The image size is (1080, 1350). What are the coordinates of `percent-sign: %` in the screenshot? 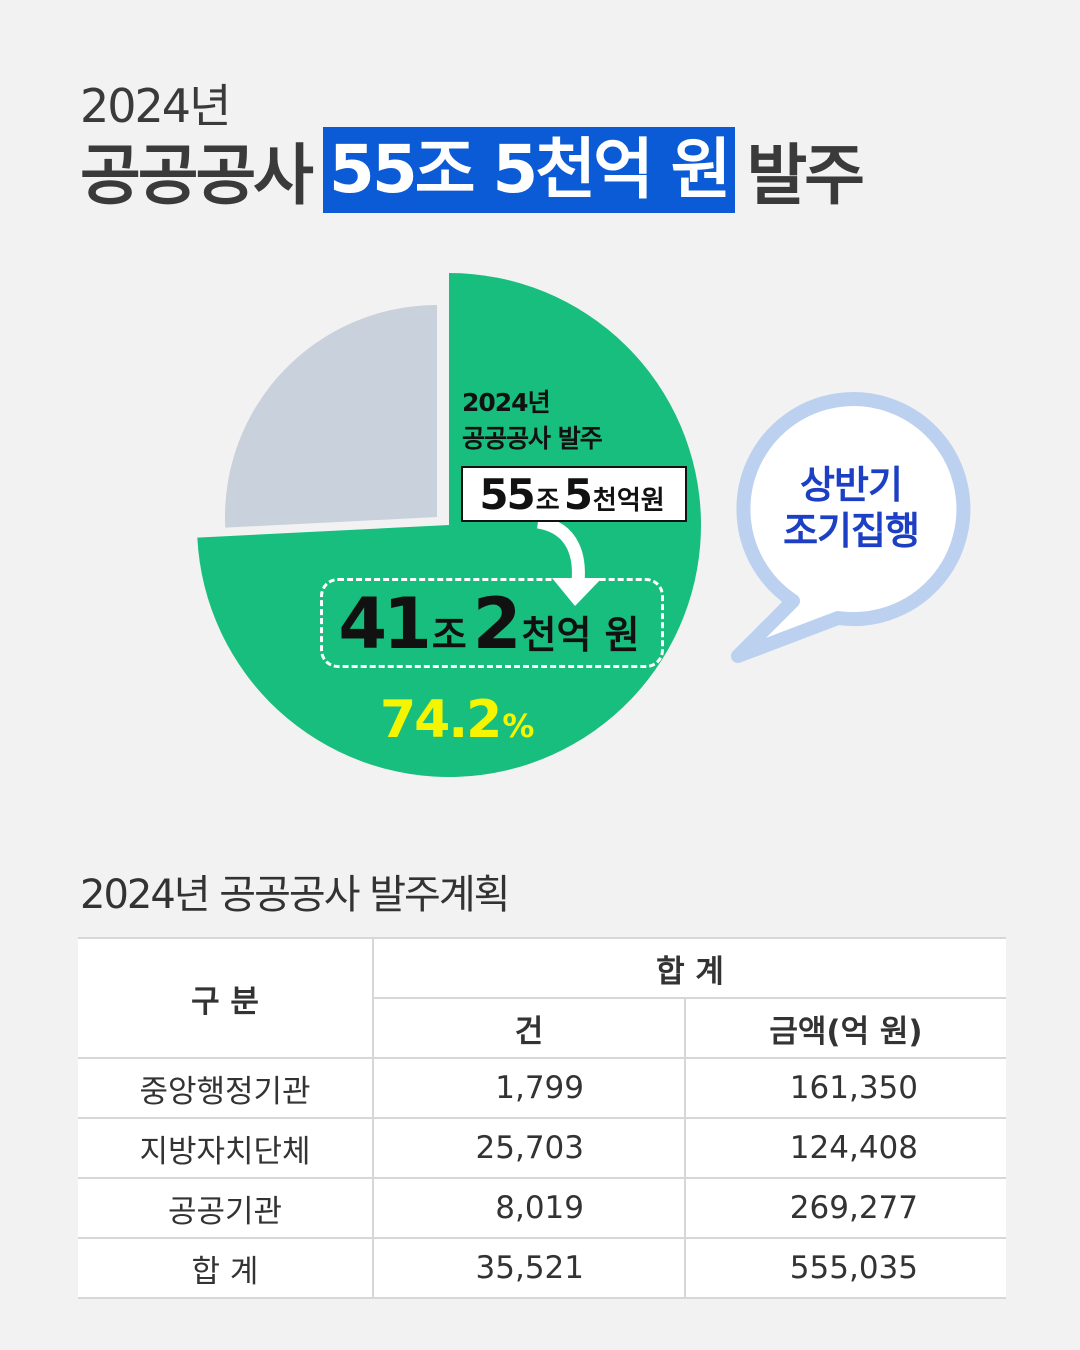 It's located at (518, 726).